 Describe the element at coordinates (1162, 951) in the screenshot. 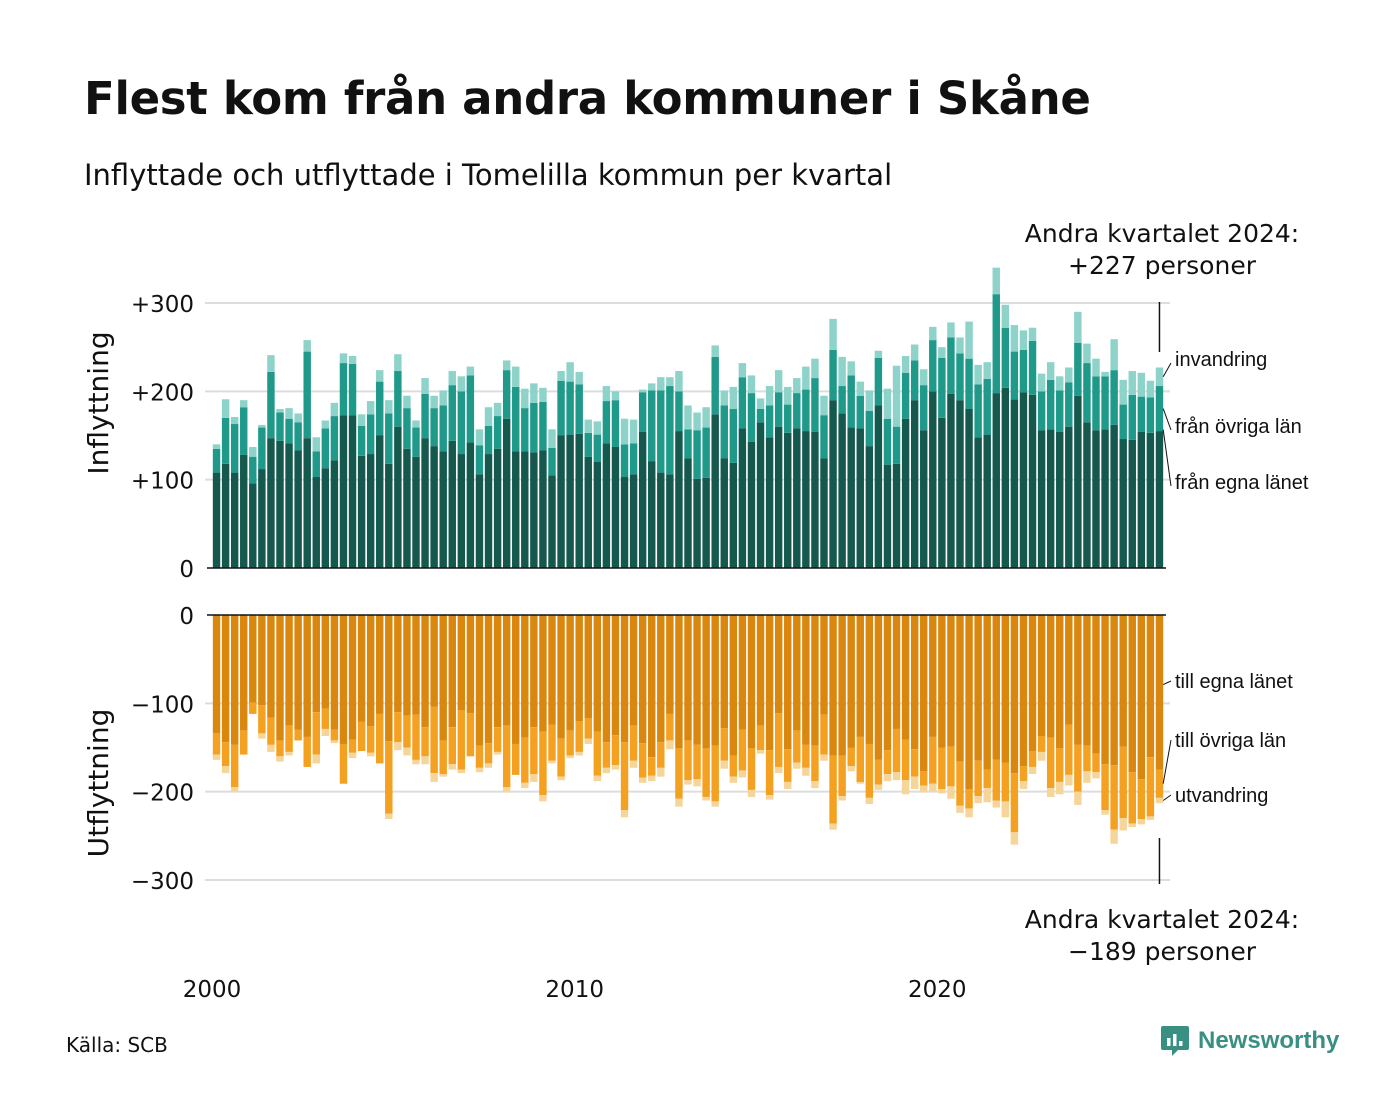

I see `bottom-callout-line2: −189 personer` at that location.